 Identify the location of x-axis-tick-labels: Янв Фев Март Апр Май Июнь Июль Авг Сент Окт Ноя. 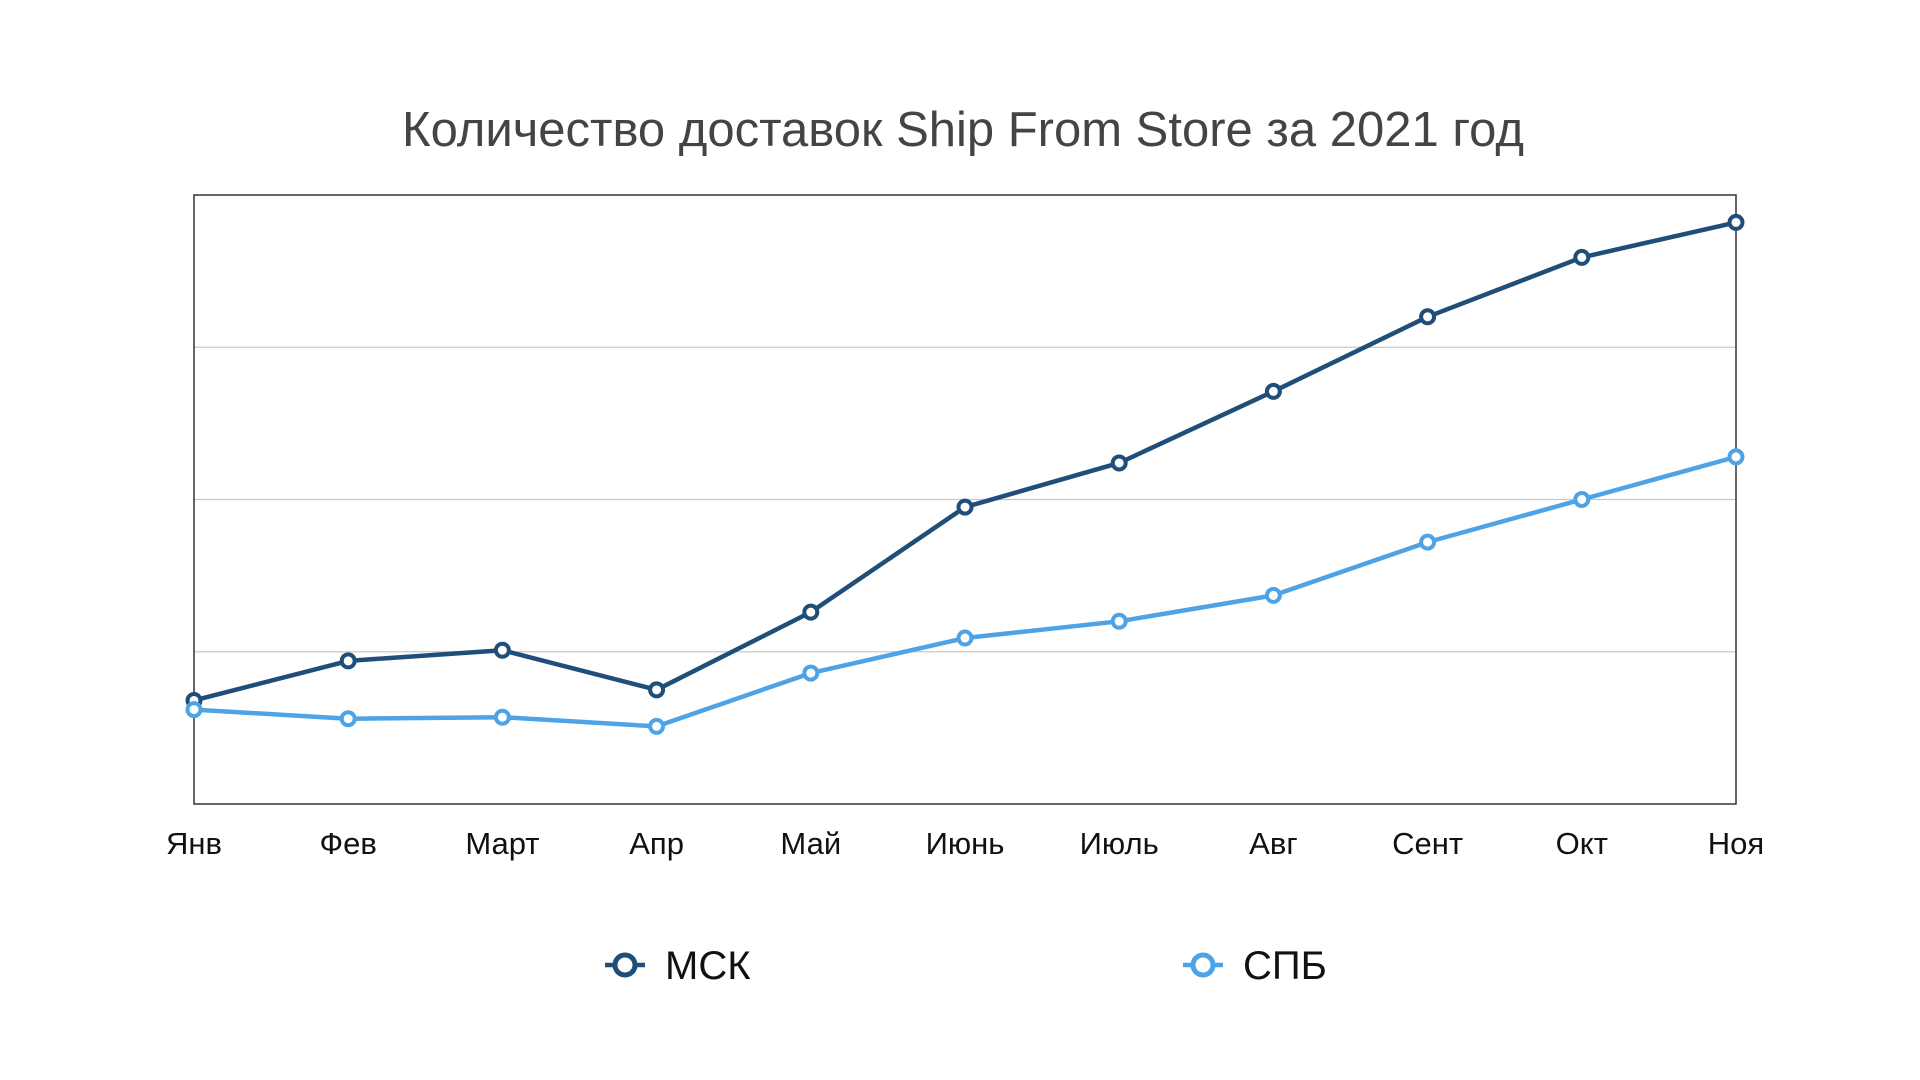
(965, 843).